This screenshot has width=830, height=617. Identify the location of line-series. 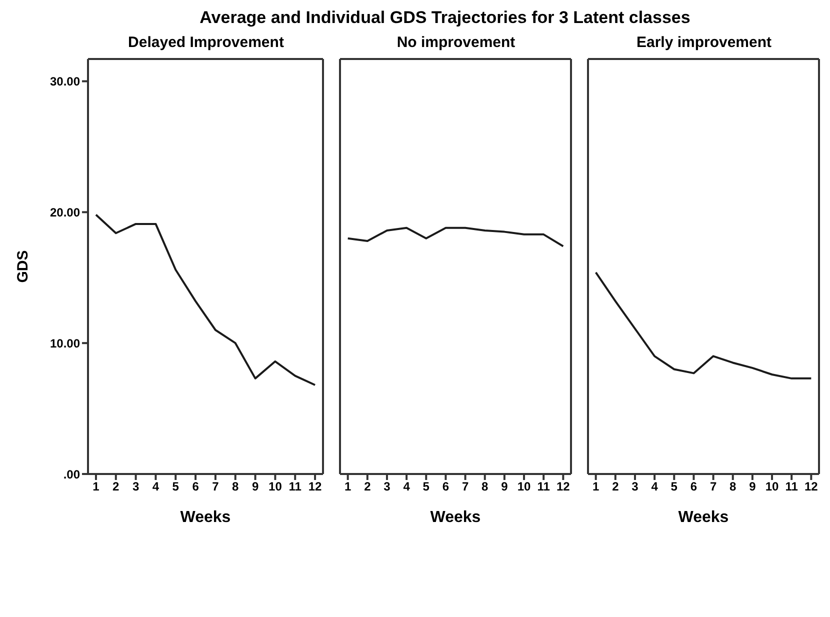
(205, 300).